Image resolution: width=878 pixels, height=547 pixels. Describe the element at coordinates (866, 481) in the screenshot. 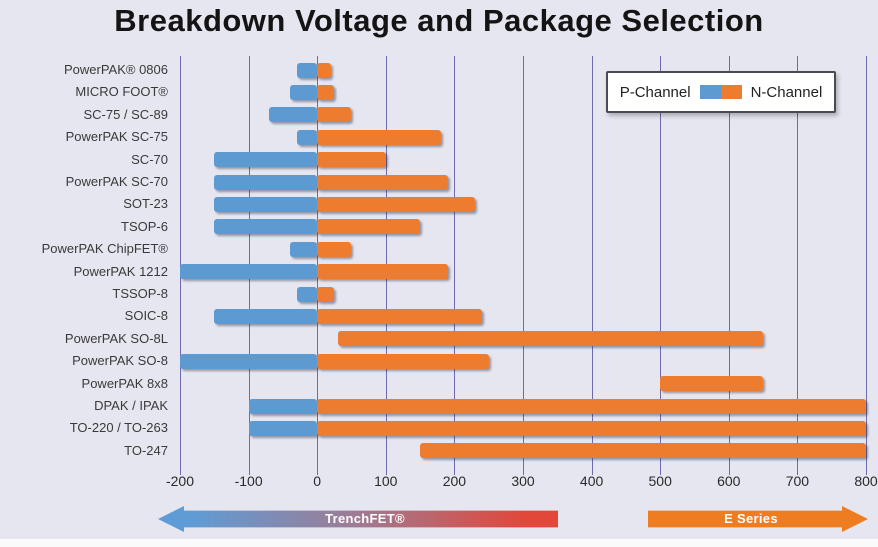

I see `axis-tick-label: 800` at that location.